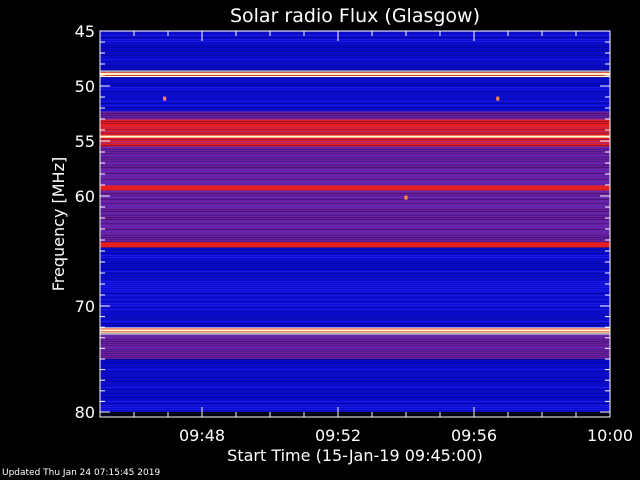 Image resolution: width=640 pixels, height=480 pixels. Describe the element at coordinates (85, 31) in the screenshot. I see `y-tick-label: 45` at that location.